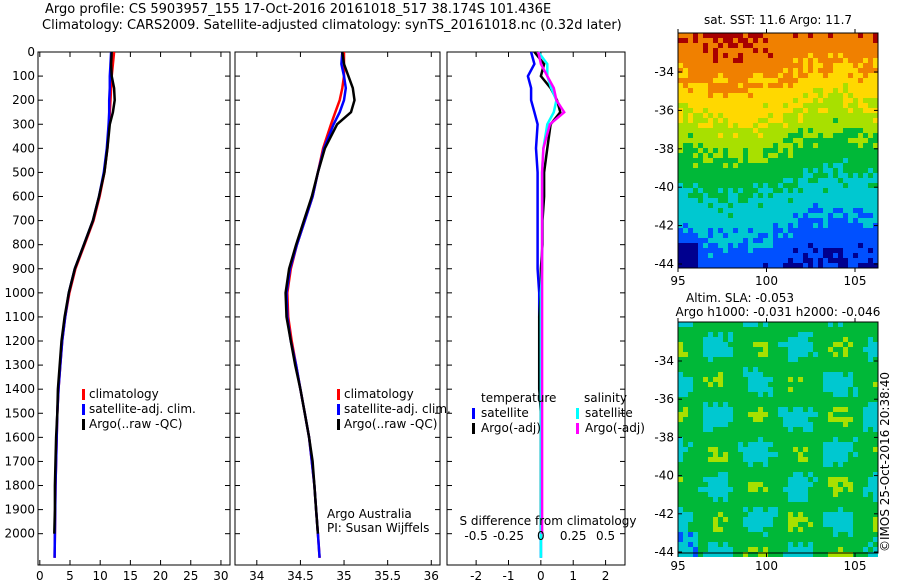 The image size is (900, 580). Describe the element at coordinates (476, 574) in the screenshot. I see `x-tick-label: -2` at that location.